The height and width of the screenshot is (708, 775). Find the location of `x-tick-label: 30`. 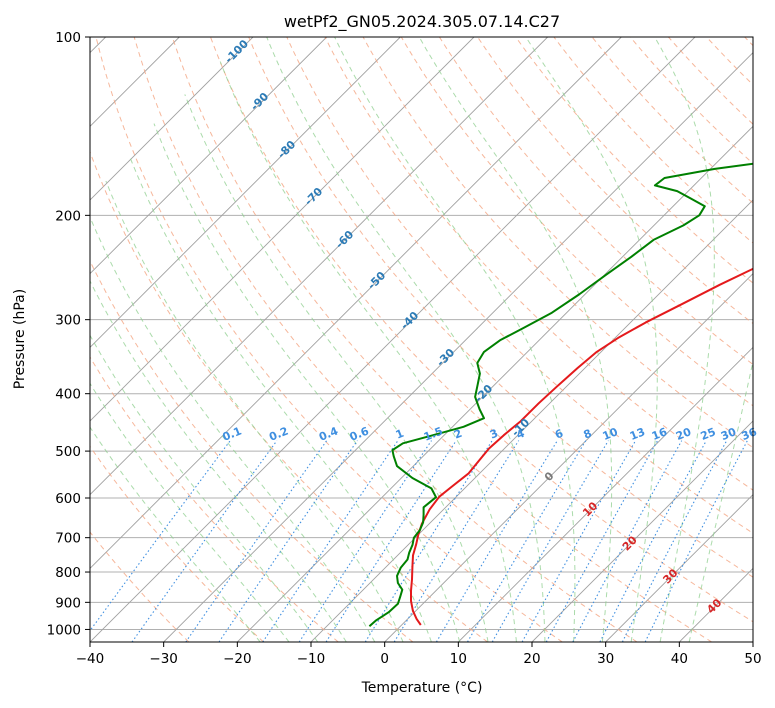

x-tick-label: 30 is located at coordinates (605, 659).